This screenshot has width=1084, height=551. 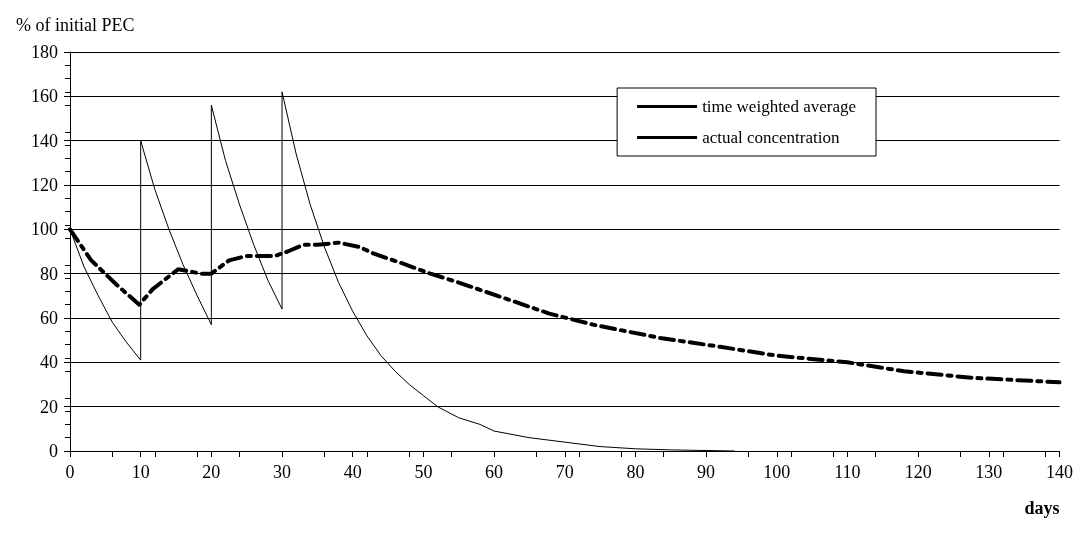 I want to click on x-tick-label: 20, so click(x=211, y=472).